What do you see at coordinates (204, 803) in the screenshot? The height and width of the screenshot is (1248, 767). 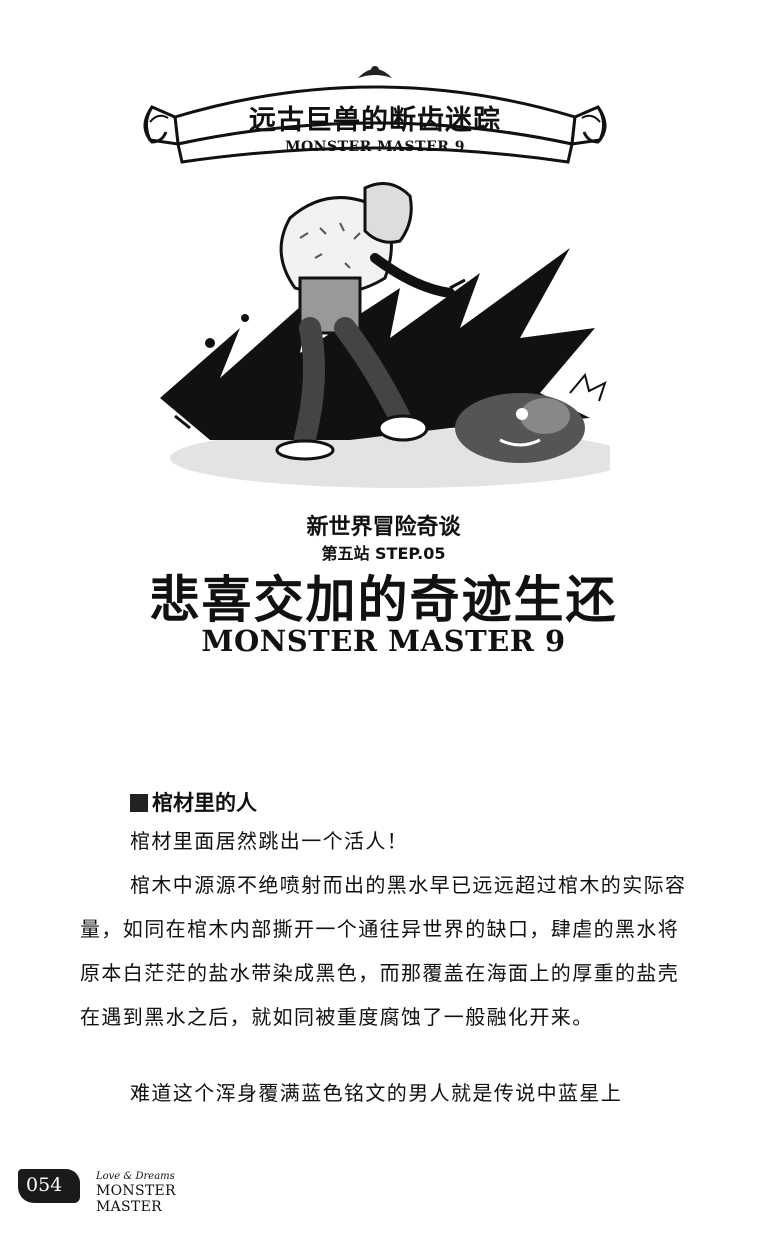 I see `section-heading-text: 棺材里的人` at bounding box center [204, 803].